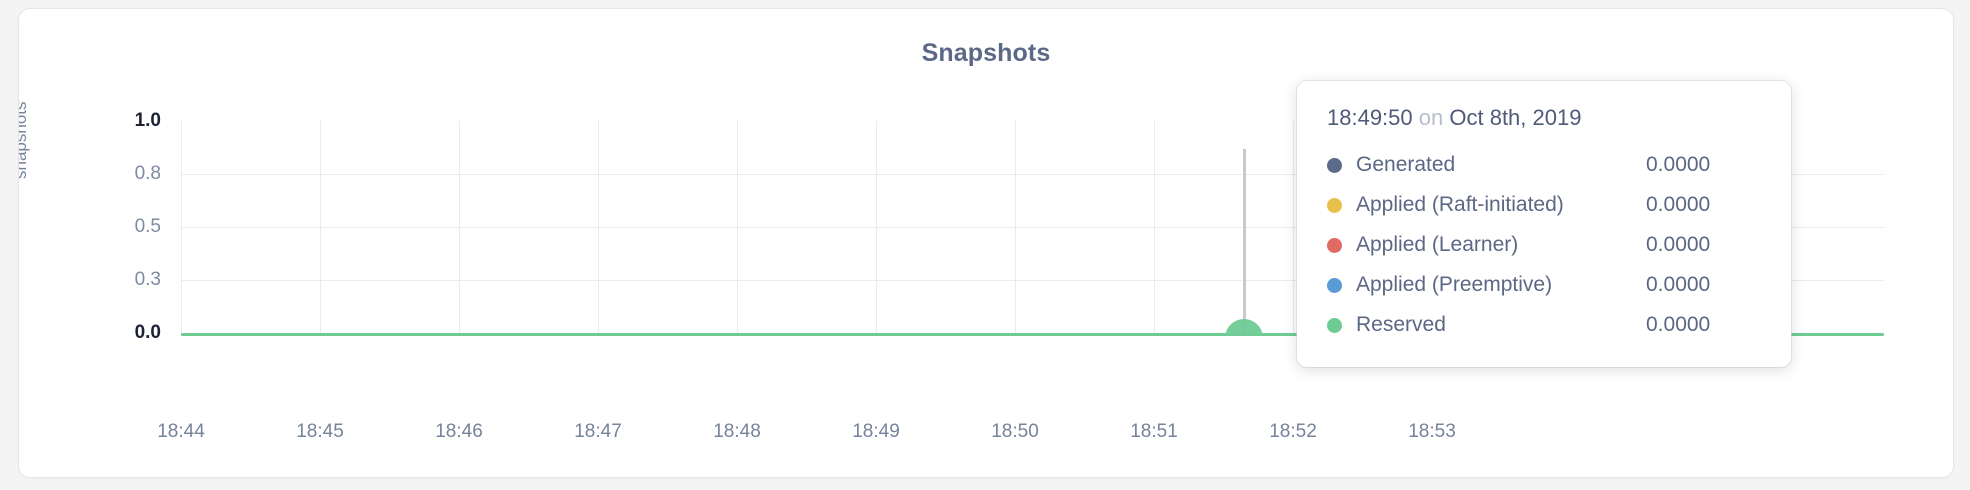  I want to click on x-tick-label-4: 18:47, so click(598, 431).